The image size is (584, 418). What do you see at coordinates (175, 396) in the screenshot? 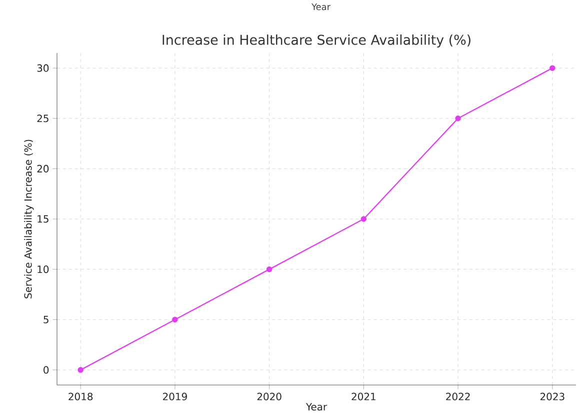
I see `x-tick-label: 2019` at bounding box center [175, 396].